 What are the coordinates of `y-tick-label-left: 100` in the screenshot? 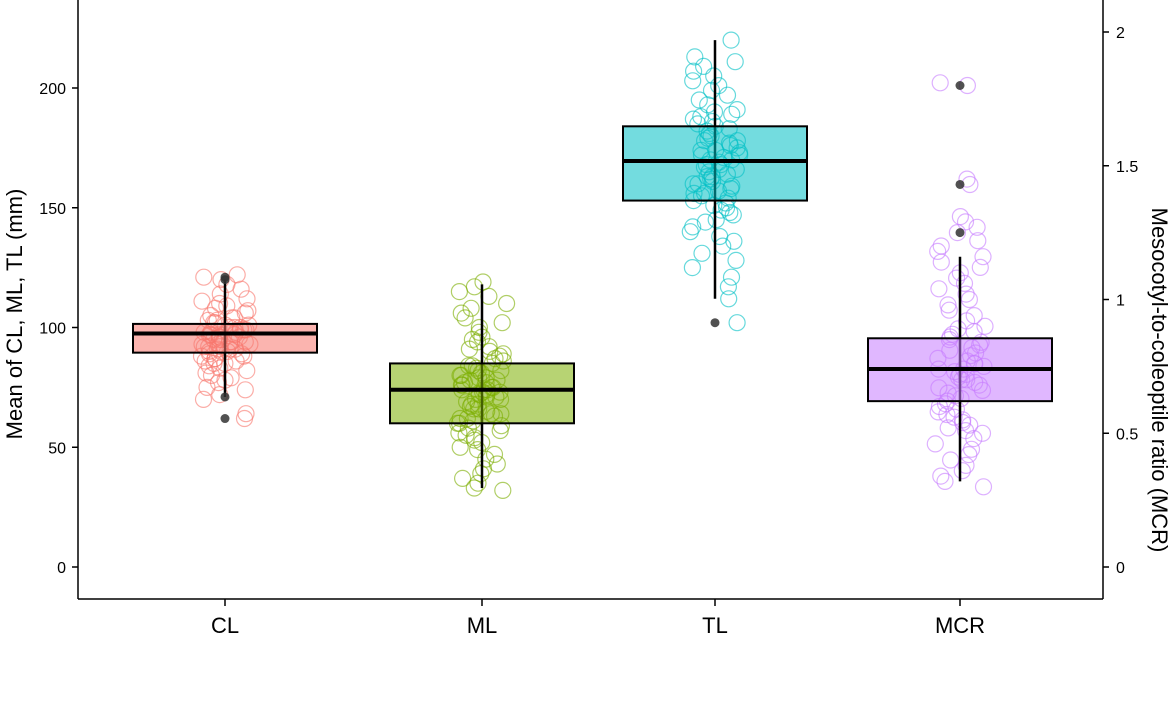 It's located at (52, 329).